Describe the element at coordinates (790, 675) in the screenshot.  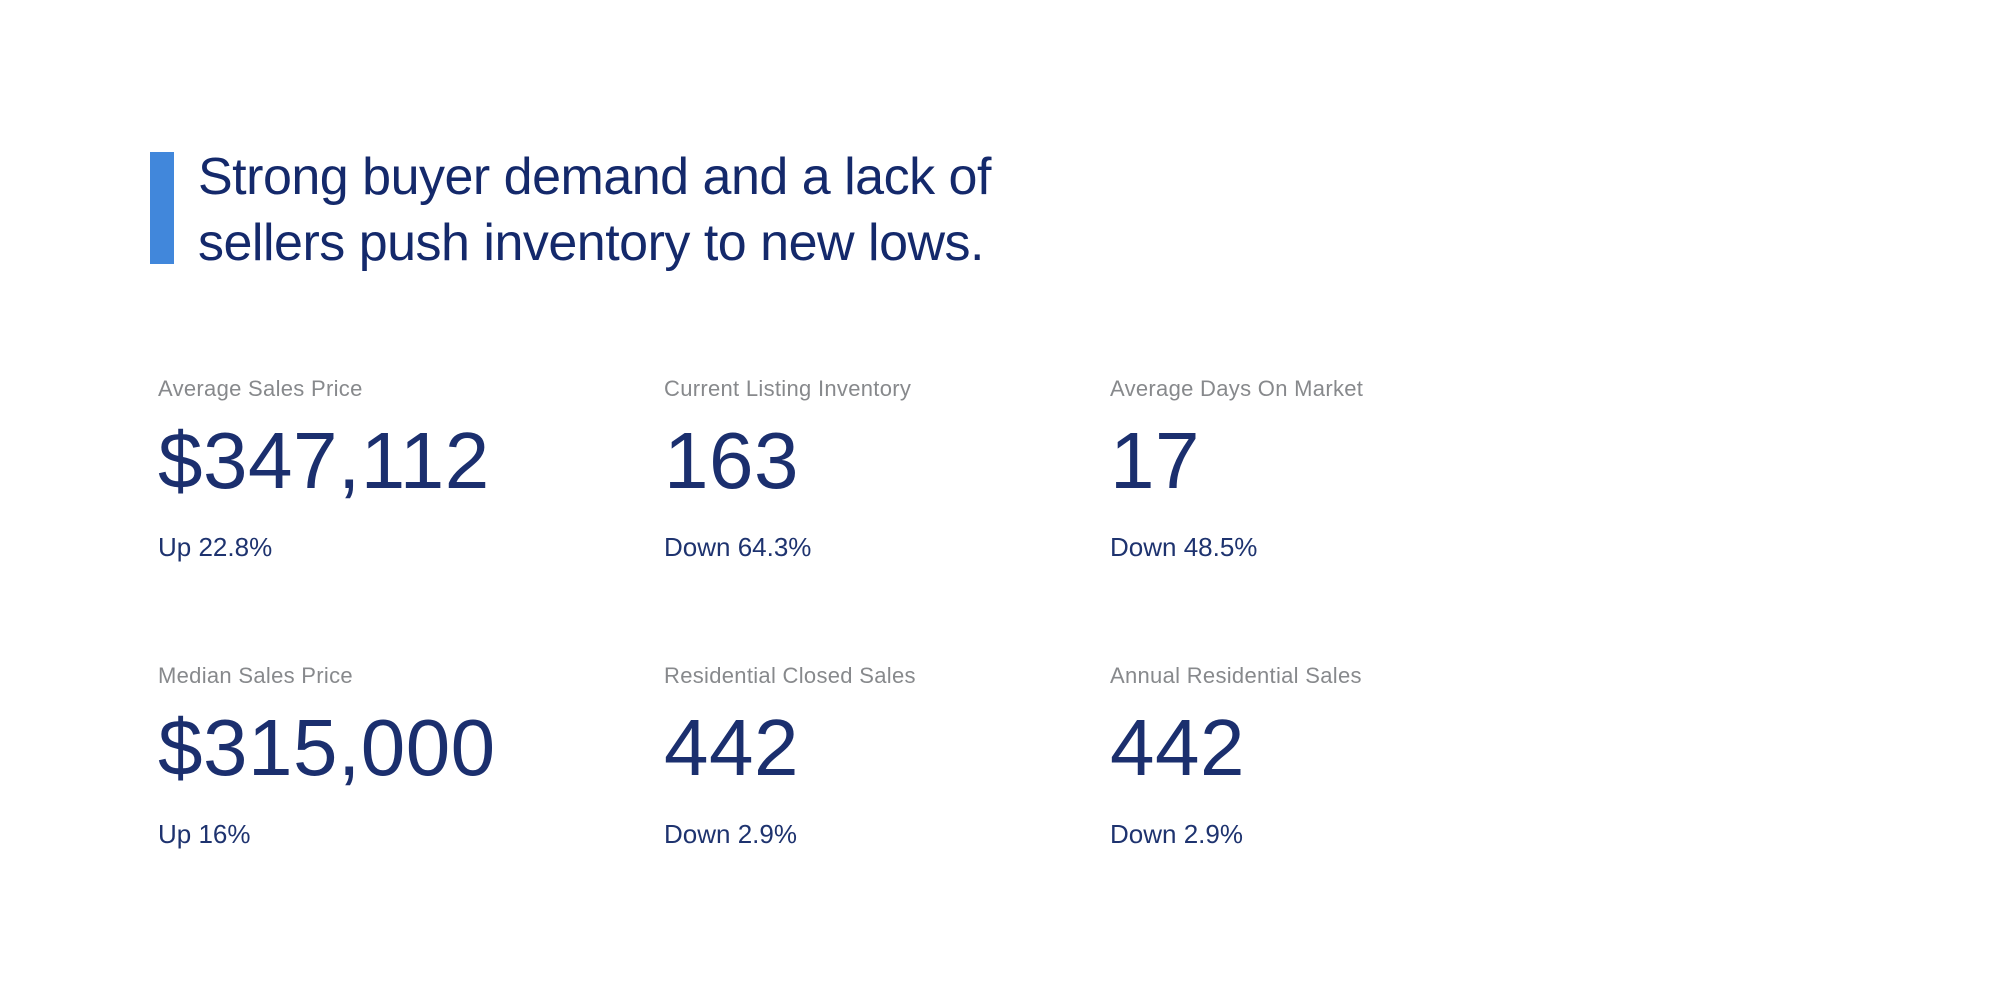
I see `stat-label: Residential Closed Sales` at that location.